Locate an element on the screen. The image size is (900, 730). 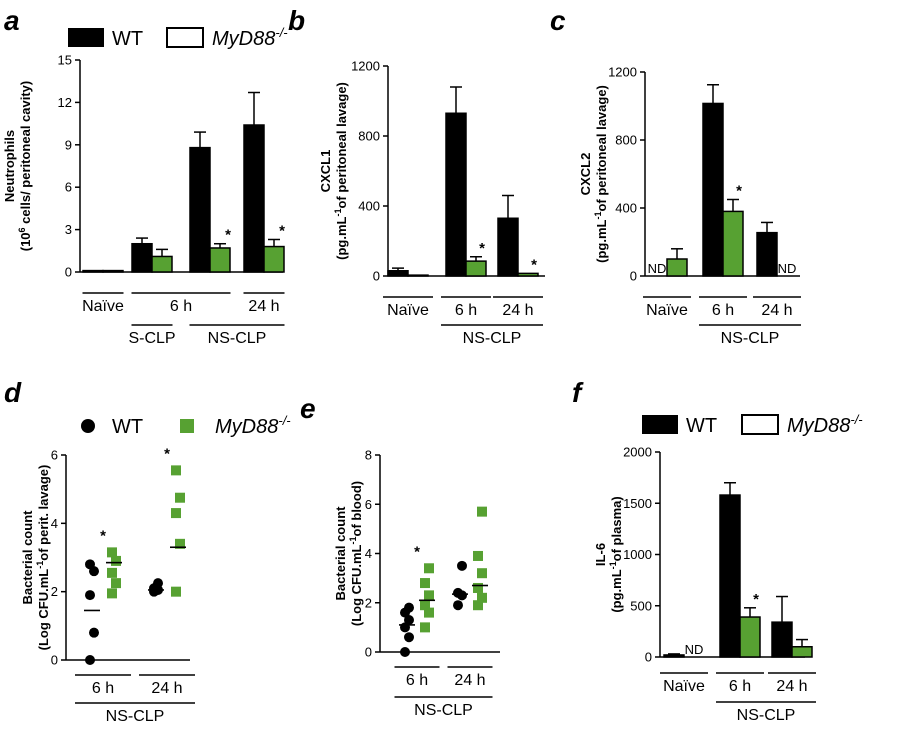
y-tick-label: 15 is located at coordinates (65, 60).